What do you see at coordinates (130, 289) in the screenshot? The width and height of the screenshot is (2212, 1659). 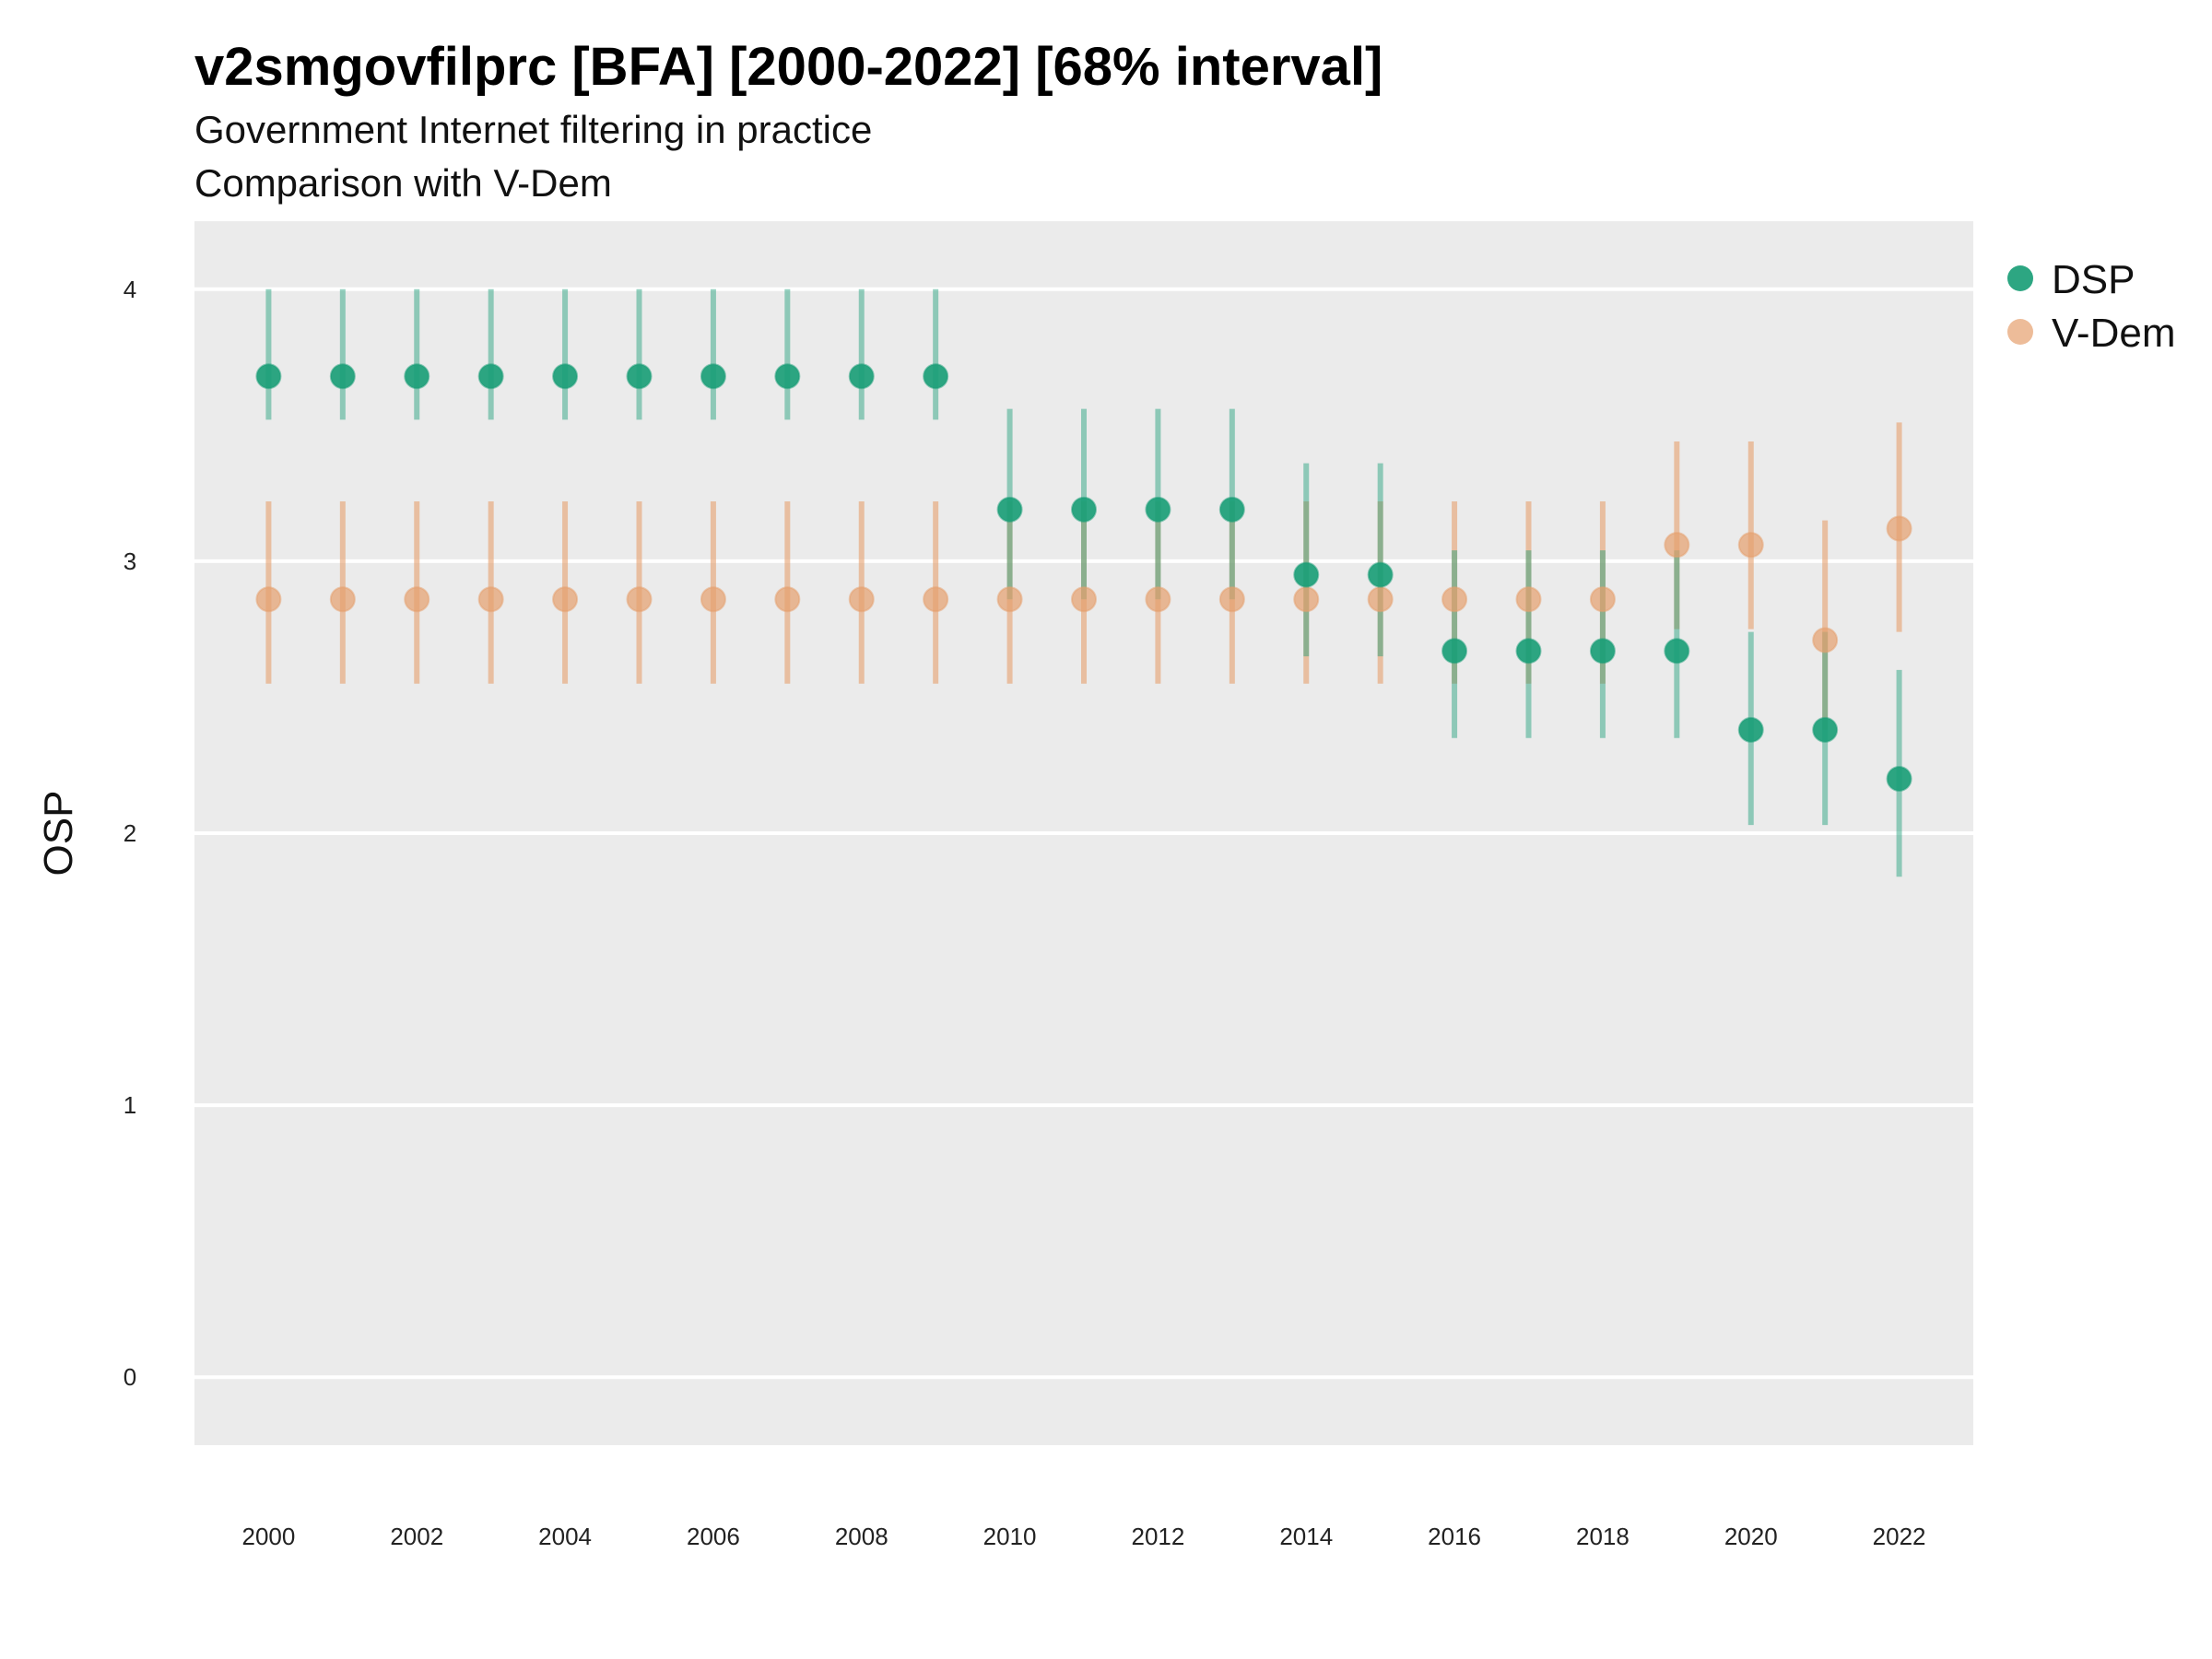 I see `y-tick-label: 4` at bounding box center [130, 289].